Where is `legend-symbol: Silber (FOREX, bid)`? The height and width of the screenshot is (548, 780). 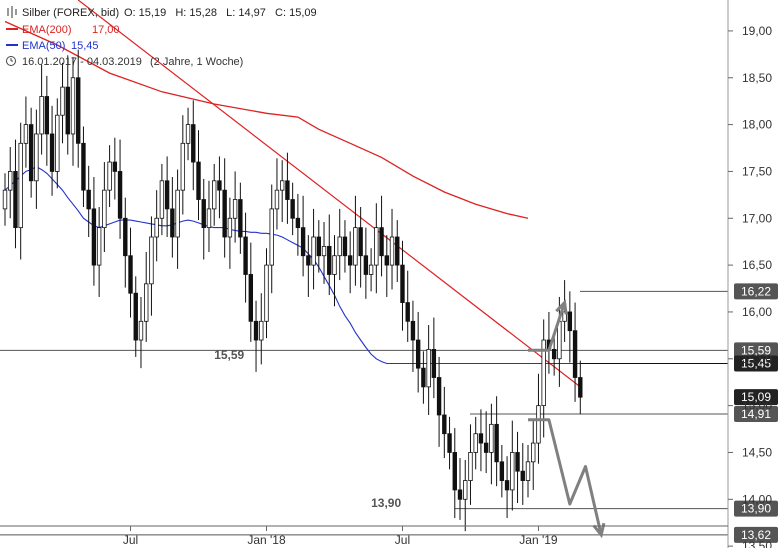 legend-symbol: Silber (FOREX, bid) is located at coordinates (70, 13).